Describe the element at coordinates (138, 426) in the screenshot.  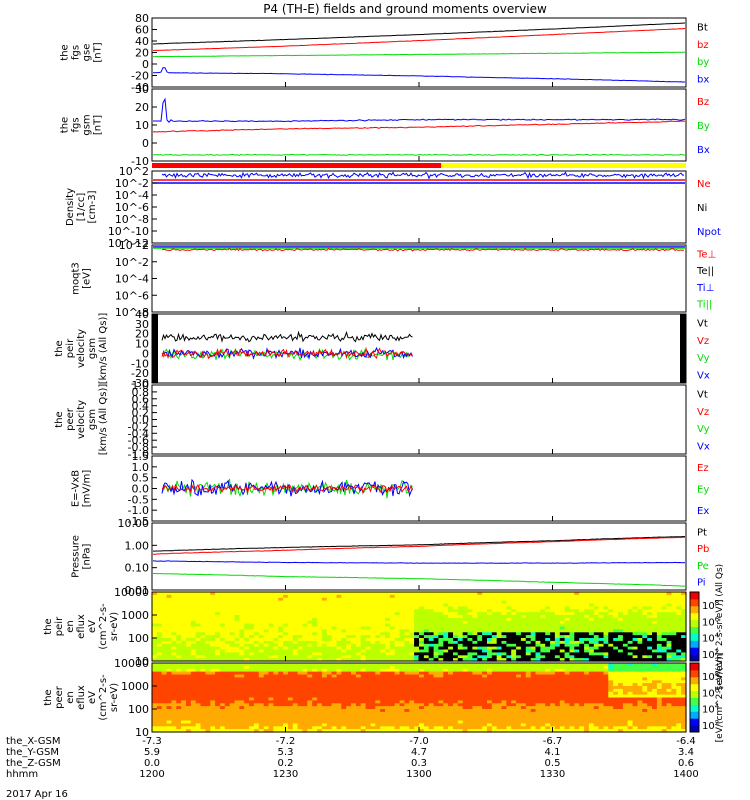
I see `peer_velocity-ytick-label: -0.2` at that location.